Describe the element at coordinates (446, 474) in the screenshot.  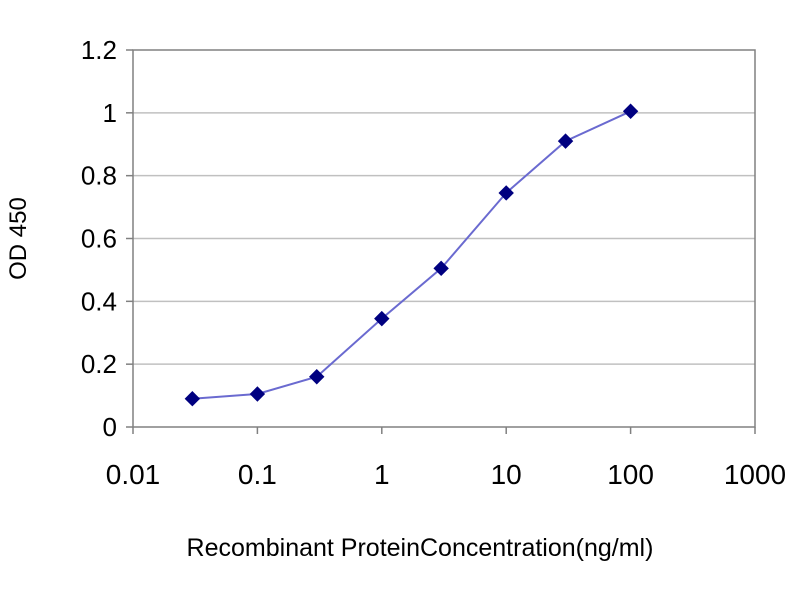
I see `x-tick-labels: 0.01 0.1 1 10 100 1000` at that location.